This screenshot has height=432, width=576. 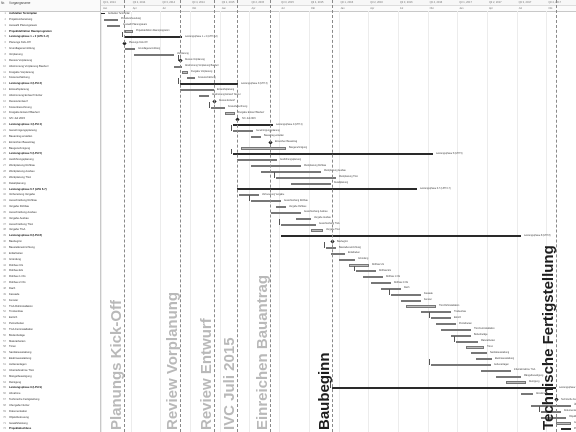 I want to click on task-row: 46 Rohbau 1.OG, so click(x=50, y=276).